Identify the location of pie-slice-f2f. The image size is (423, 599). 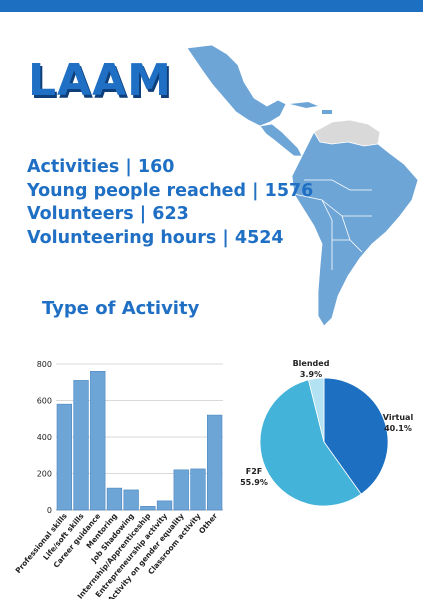
(310, 443).